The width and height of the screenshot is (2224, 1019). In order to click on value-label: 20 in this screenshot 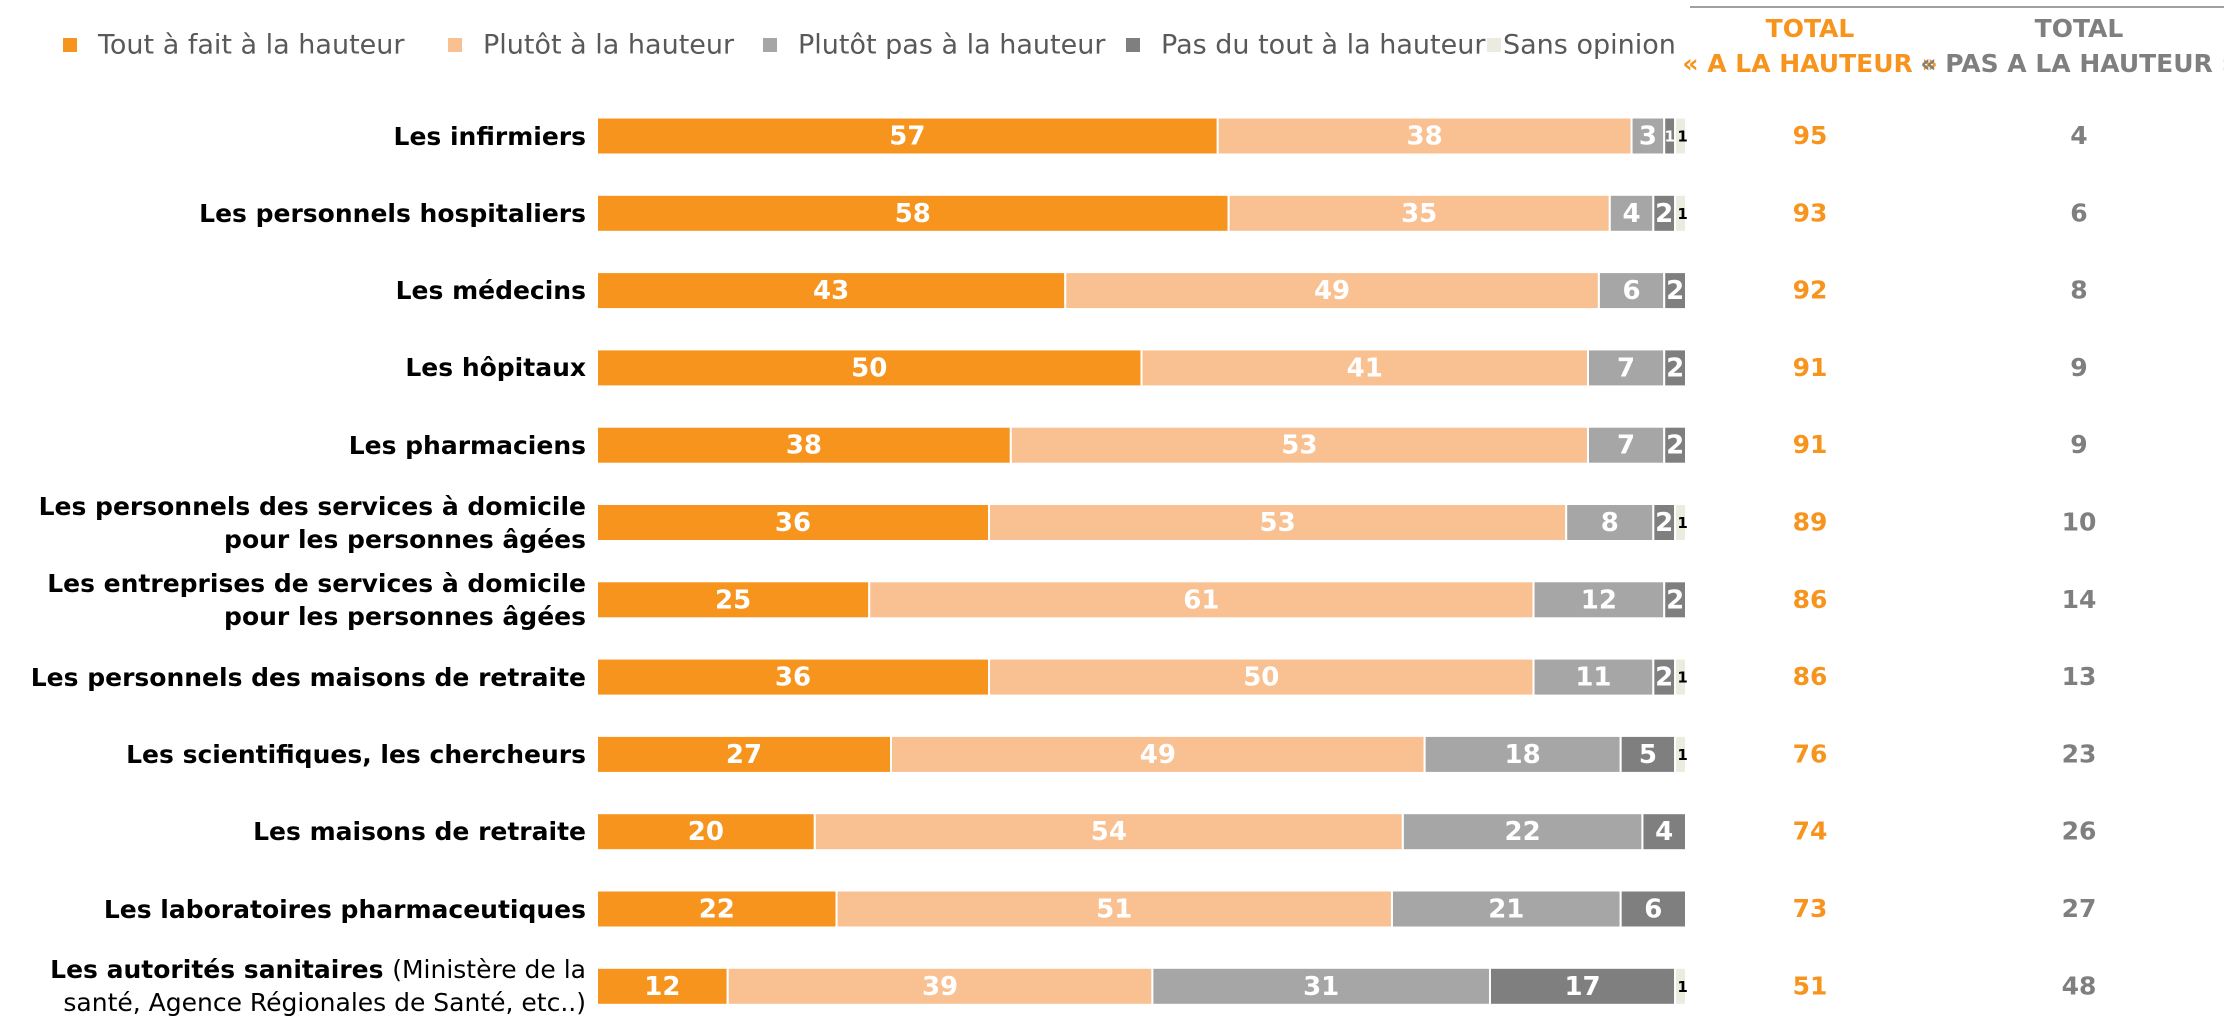, I will do `click(706, 832)`.